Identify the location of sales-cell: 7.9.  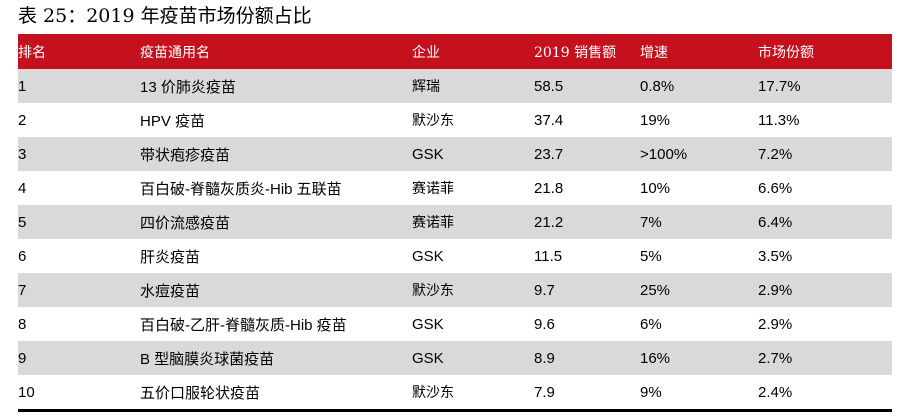
(587, 393).